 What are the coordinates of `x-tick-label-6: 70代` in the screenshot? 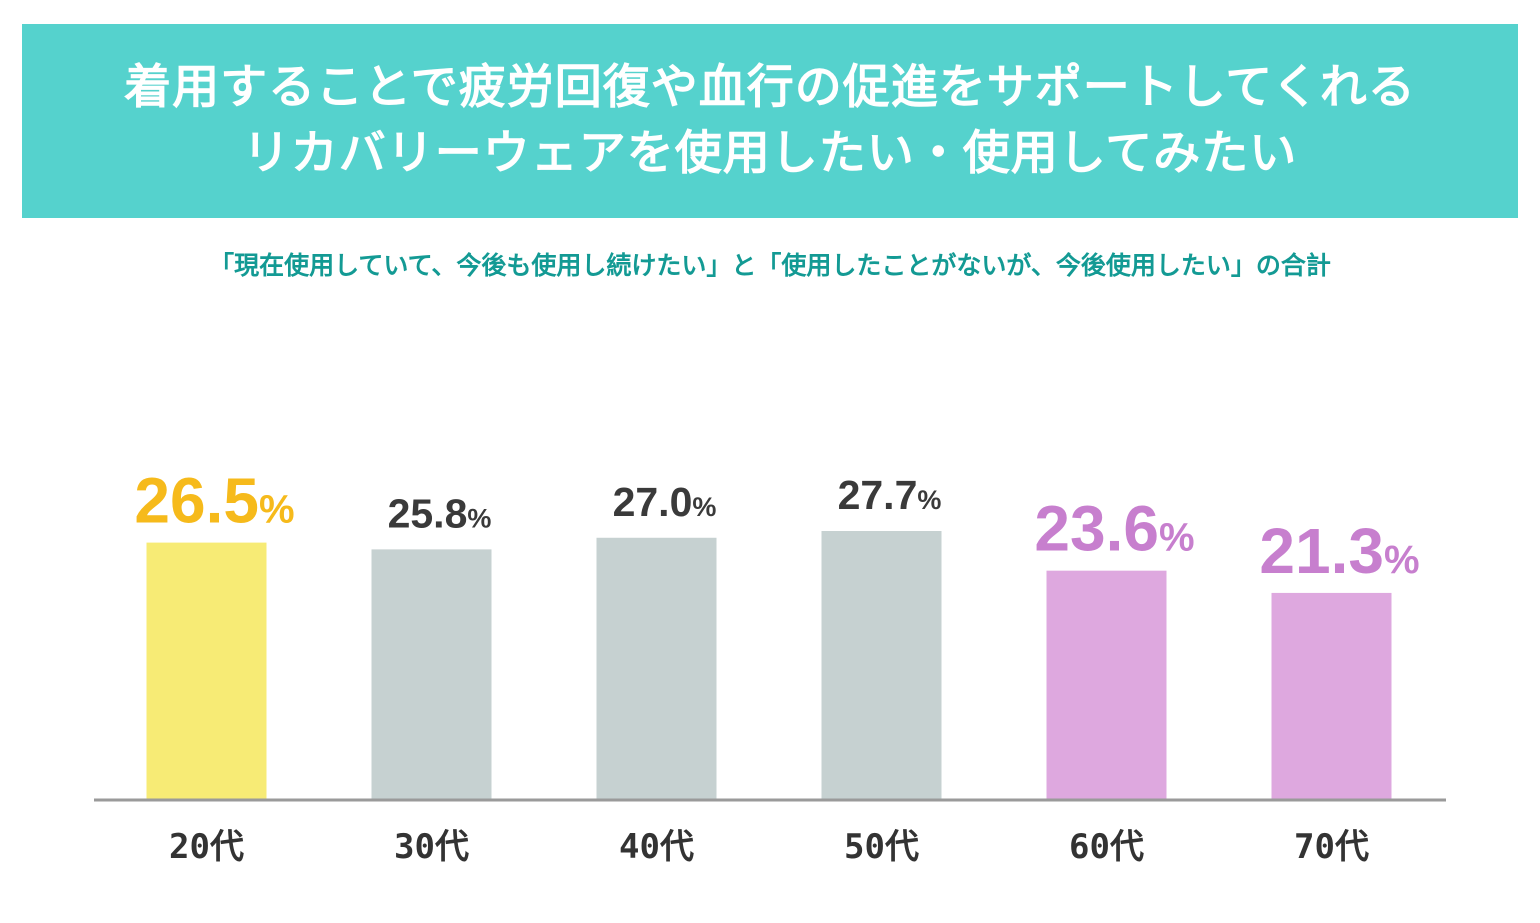 It's located at (1331, 847).